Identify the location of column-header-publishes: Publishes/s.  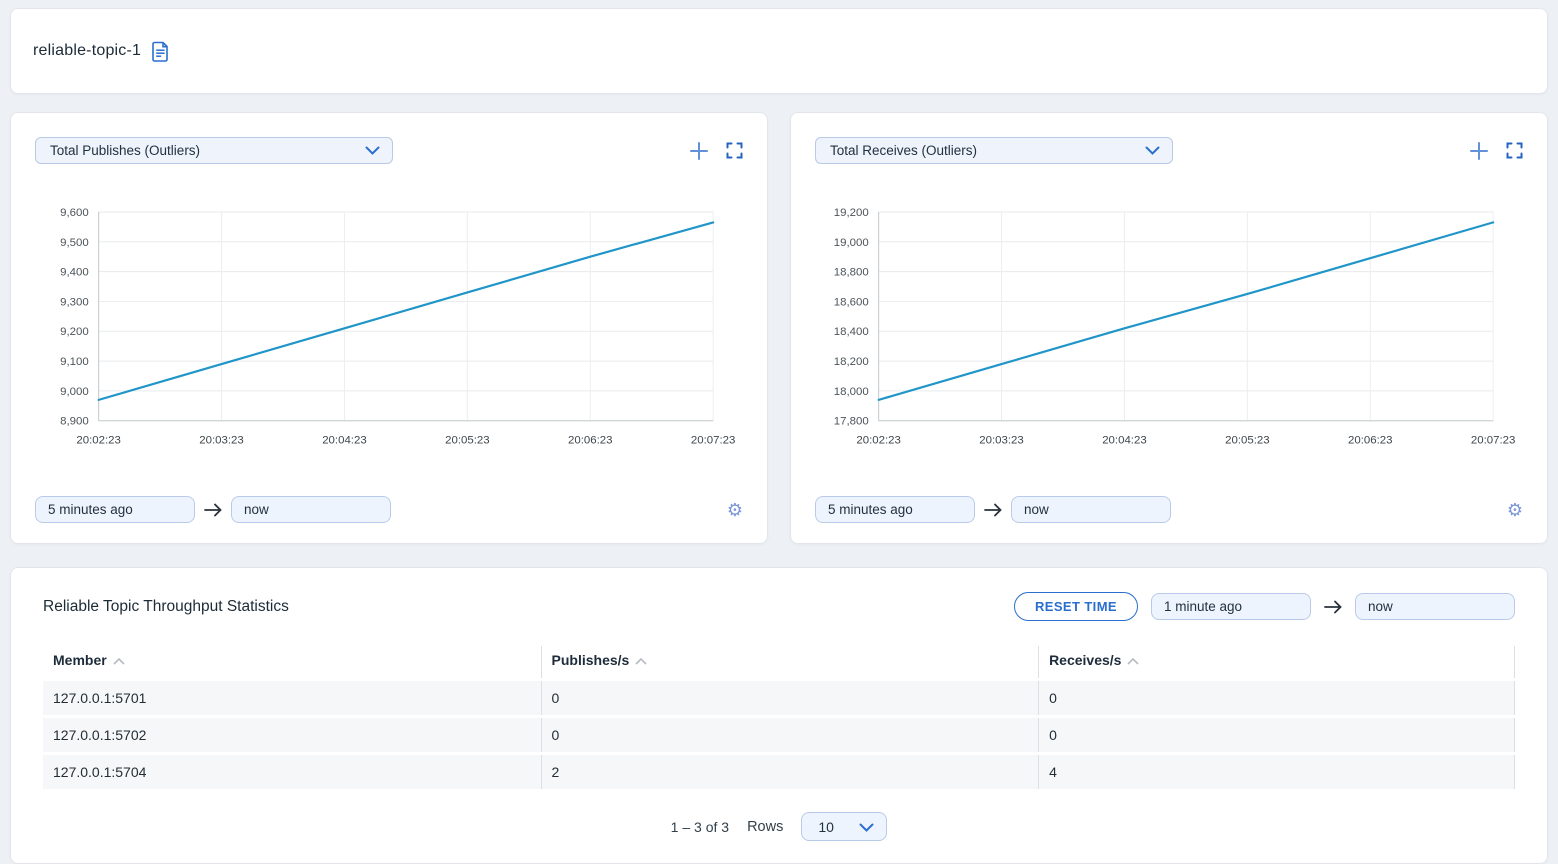
(789, 662).